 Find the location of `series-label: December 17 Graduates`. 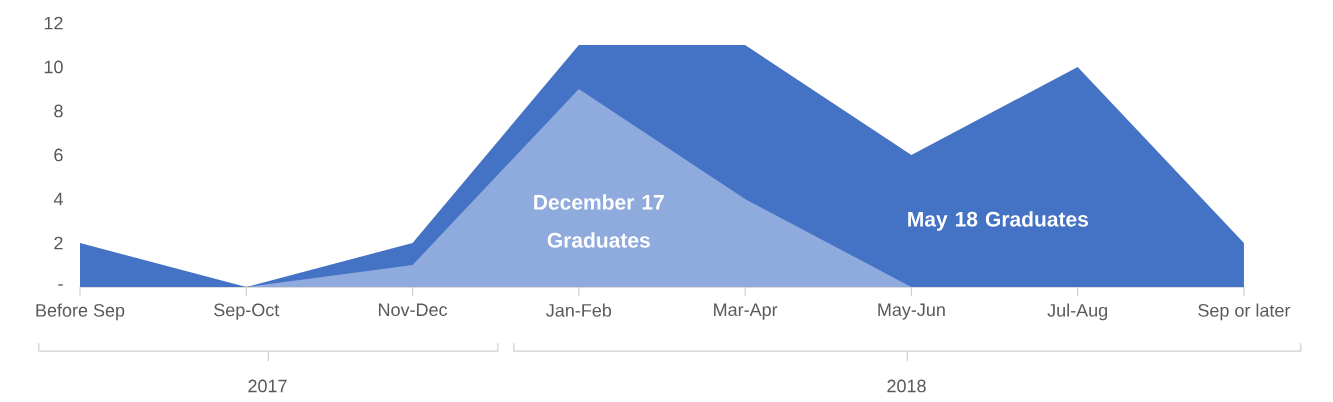

series-label: December 17 Graduates is located at coordinates (599, 221).